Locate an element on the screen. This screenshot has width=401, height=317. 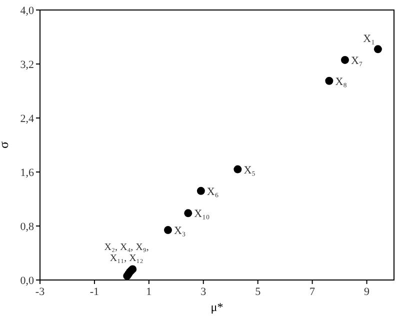
annotation: X₁₁, X₁₂ is located at coordinates (127, 258).